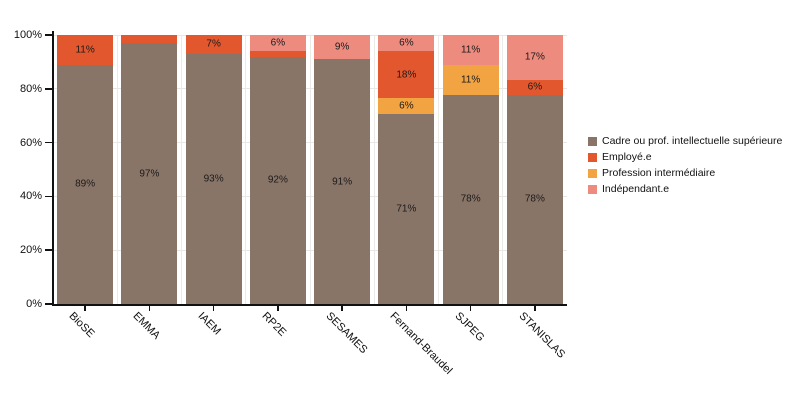  Describe the element at coordinates (627, 157) in the screenshot. I see `legend-label: Employé.e` at that location.